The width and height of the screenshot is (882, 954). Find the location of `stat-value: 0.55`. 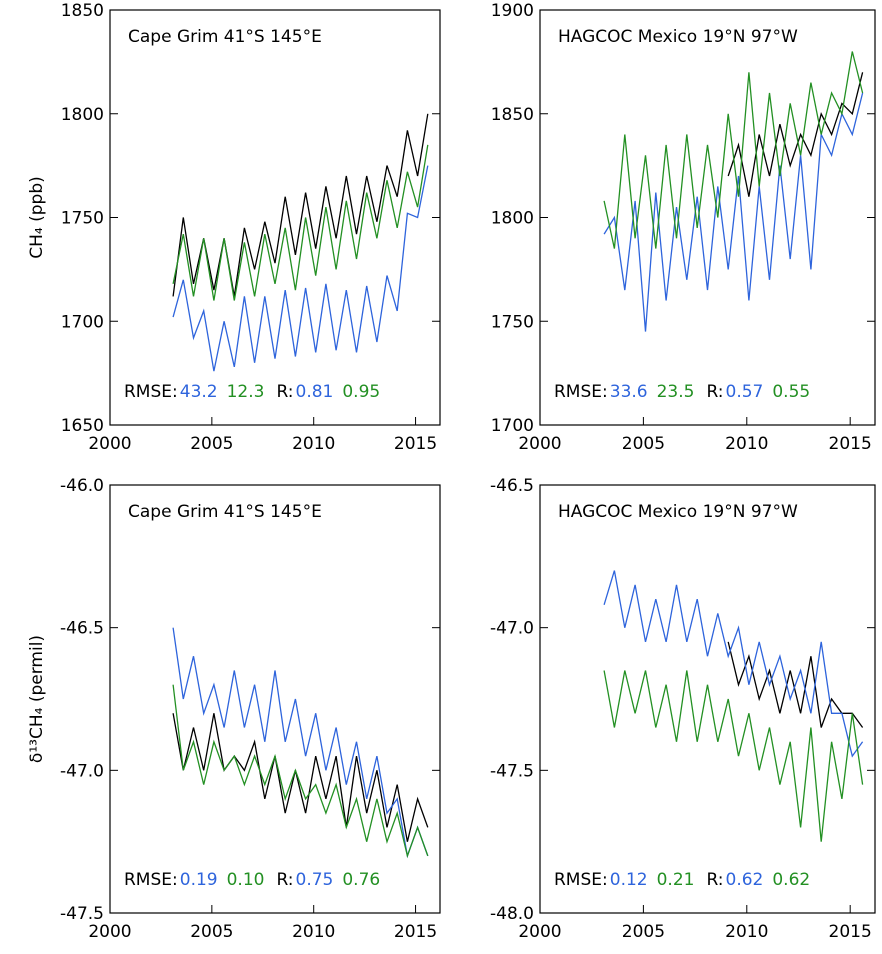

stat-value: 0.55 is located at coordinates (791, 392).